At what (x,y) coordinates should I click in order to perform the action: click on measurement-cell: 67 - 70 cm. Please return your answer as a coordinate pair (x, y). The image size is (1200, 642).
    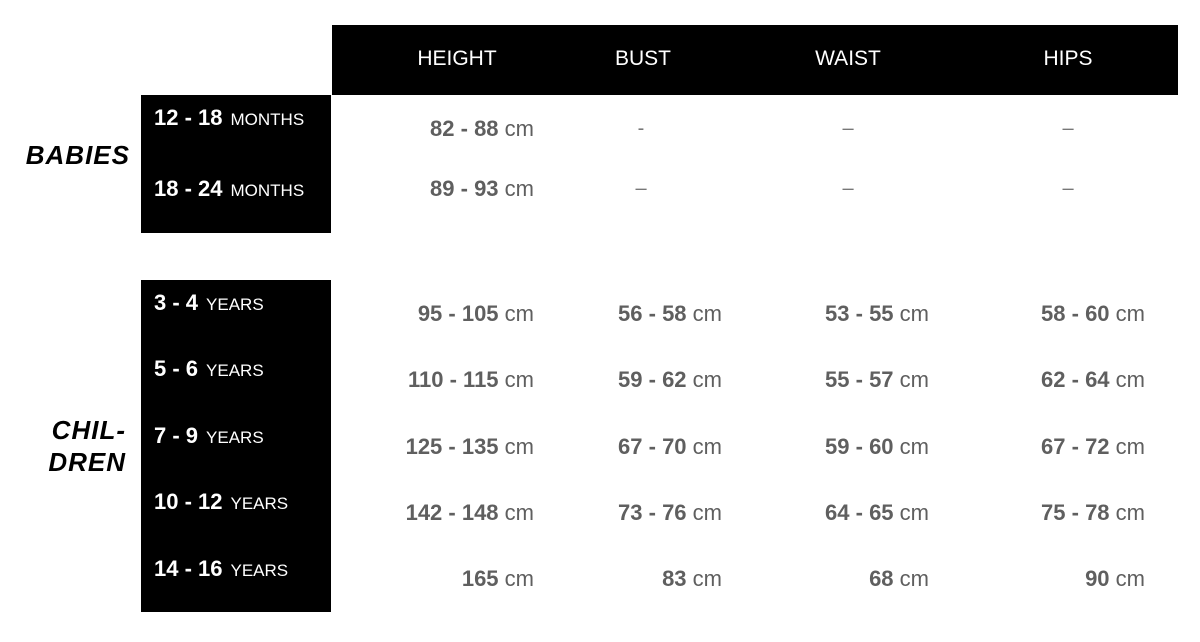
    Looking at the image, I should click on (670, 447).